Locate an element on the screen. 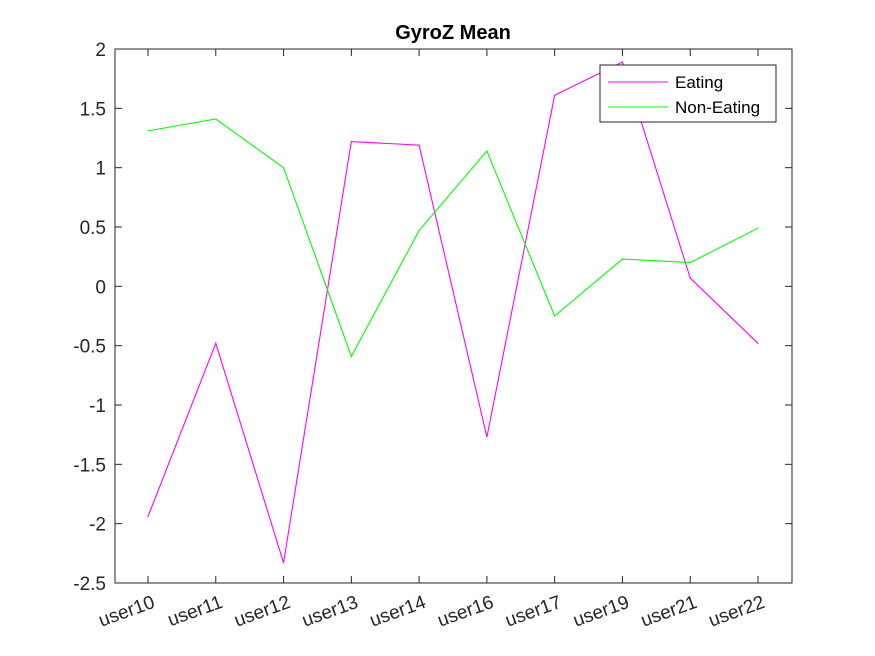 This screenshot has height=656, width=875. y-tick-label: 0 is located at coordinates (100, 287).